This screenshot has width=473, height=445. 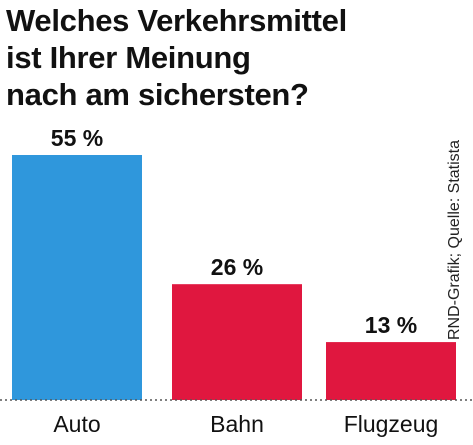 I want to click on category-label-flugzeug: Flugzeug, so click(x=391, y=424).